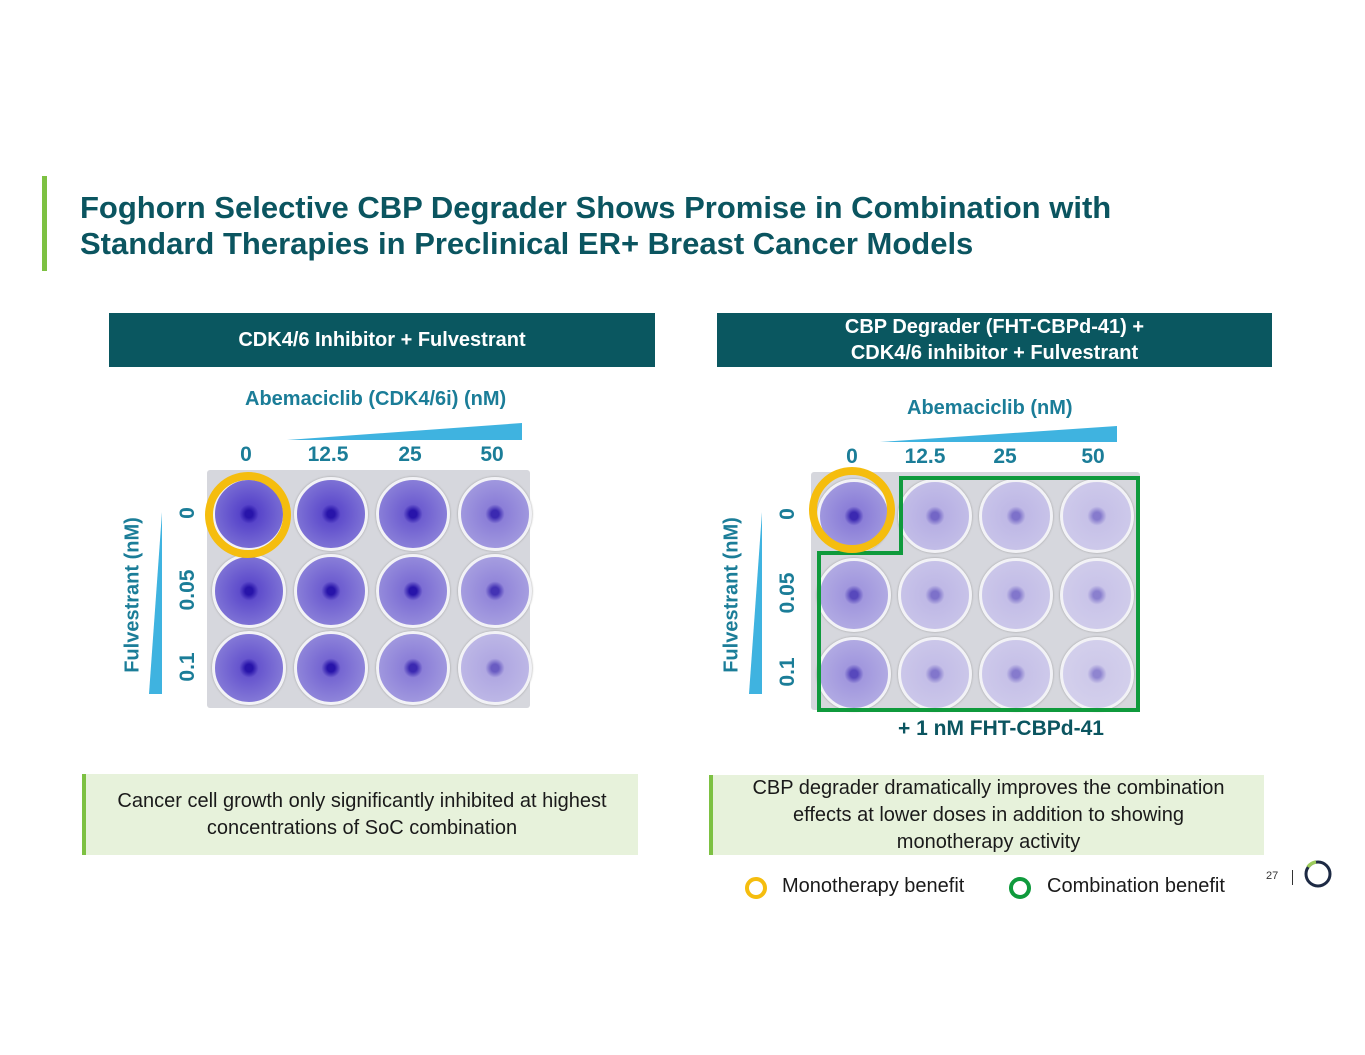 This screenshot has width=1365, height=1055. What do you see at coordinates (1136, 886) in the screenshot?
I see `legend-combination: Combination benefit` at bounding box center [1136, 886].